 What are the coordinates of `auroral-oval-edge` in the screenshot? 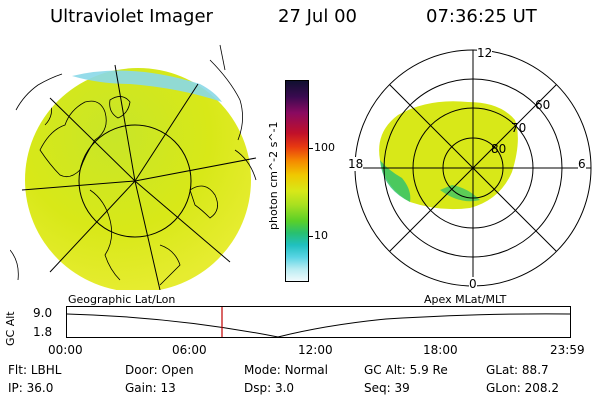 It's located at (395, 181).